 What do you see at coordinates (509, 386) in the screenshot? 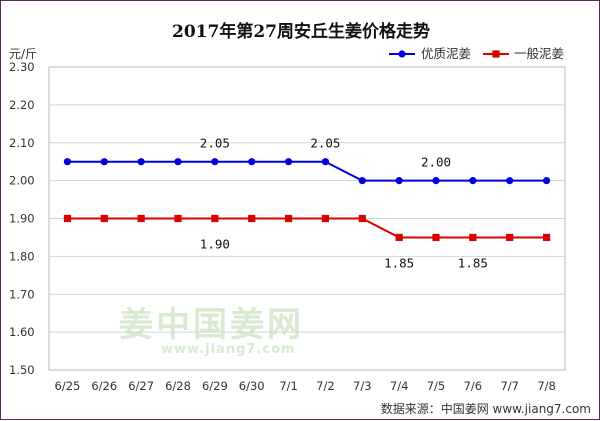
I see `x-tick-label: 7/7` at bounding box center [509, 386].